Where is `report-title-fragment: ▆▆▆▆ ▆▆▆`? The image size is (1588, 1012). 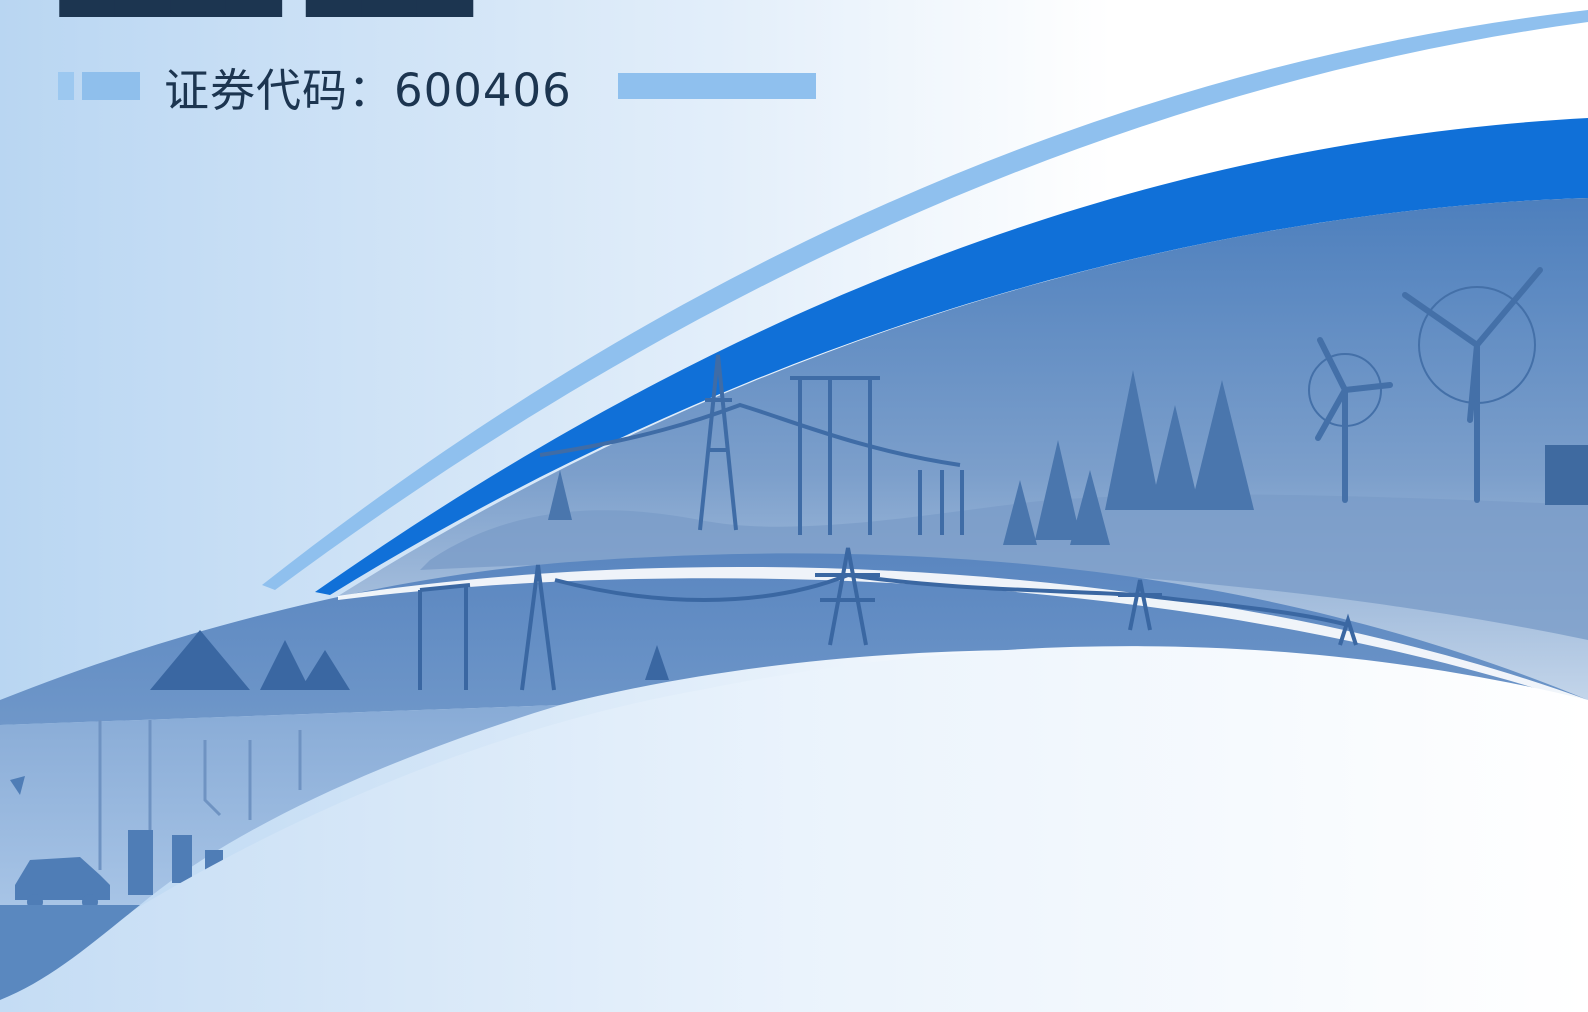 report-title-fragment: ▆▆▆▆ ▆▆▆ is located at coordinates (266, 5).